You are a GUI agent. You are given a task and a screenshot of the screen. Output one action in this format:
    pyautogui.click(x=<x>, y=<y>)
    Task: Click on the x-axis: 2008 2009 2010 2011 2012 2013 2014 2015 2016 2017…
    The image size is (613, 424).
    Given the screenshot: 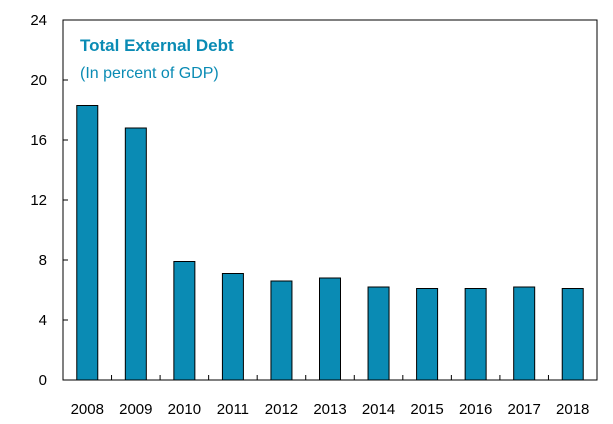 What is the action you would take?
    pyautogui.click(x=330, y=396)
    